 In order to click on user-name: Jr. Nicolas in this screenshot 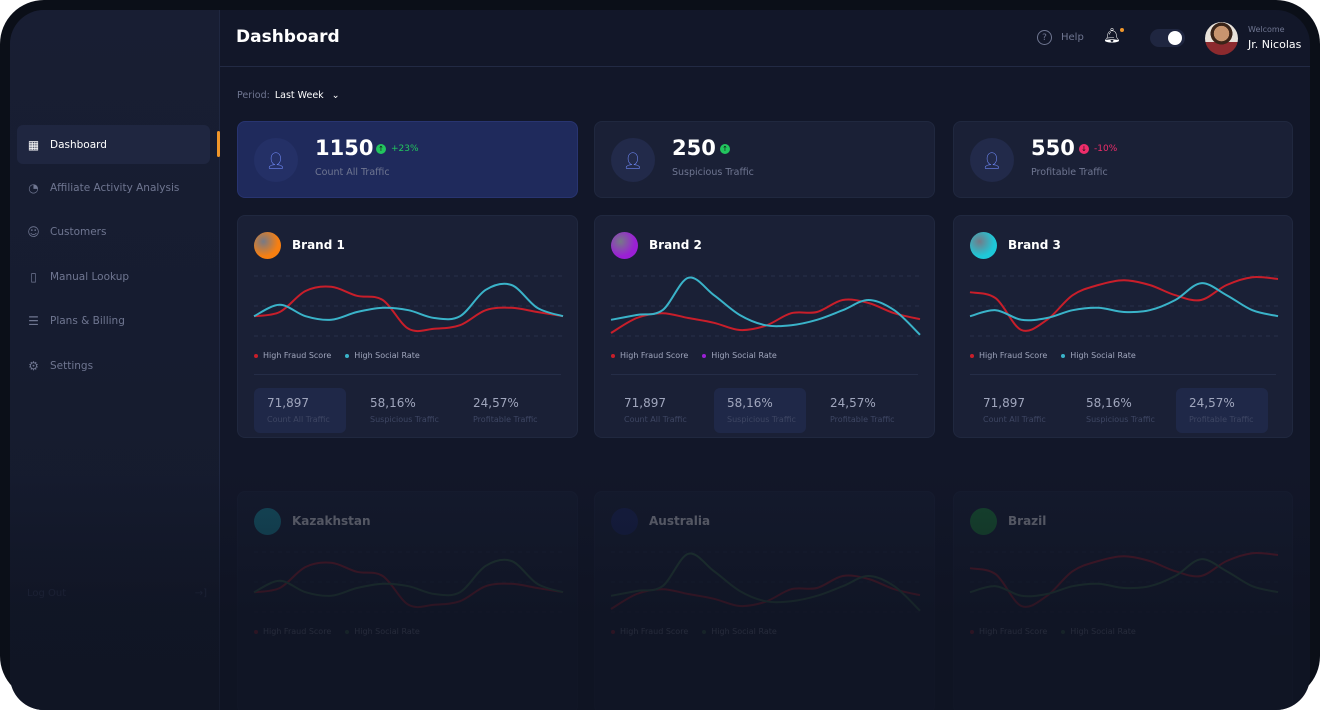, I will do `click(1275, 44)`.